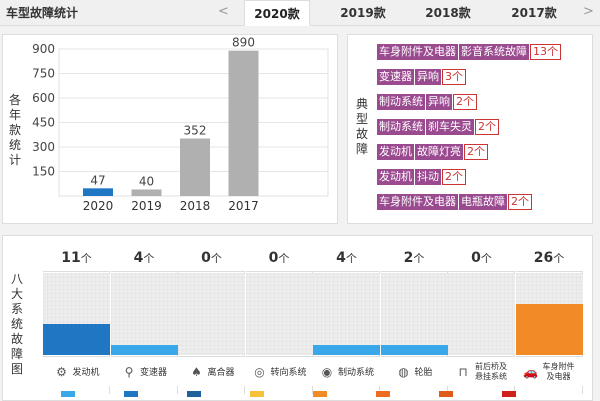  What do you see at coordinates (543, 258) in the screenshot?
I see `system-count-value: 26` at bounding box center [543, 258].